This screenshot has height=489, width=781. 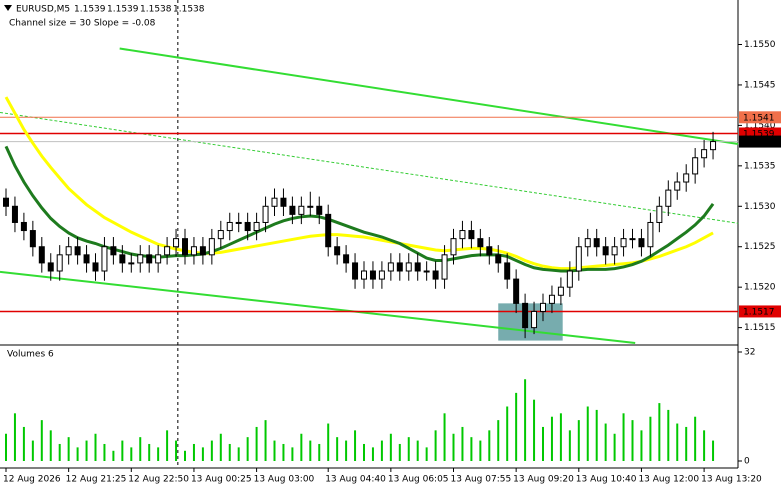 I want to click on price-box-label: 1.1538, so click(x=759, y=143).